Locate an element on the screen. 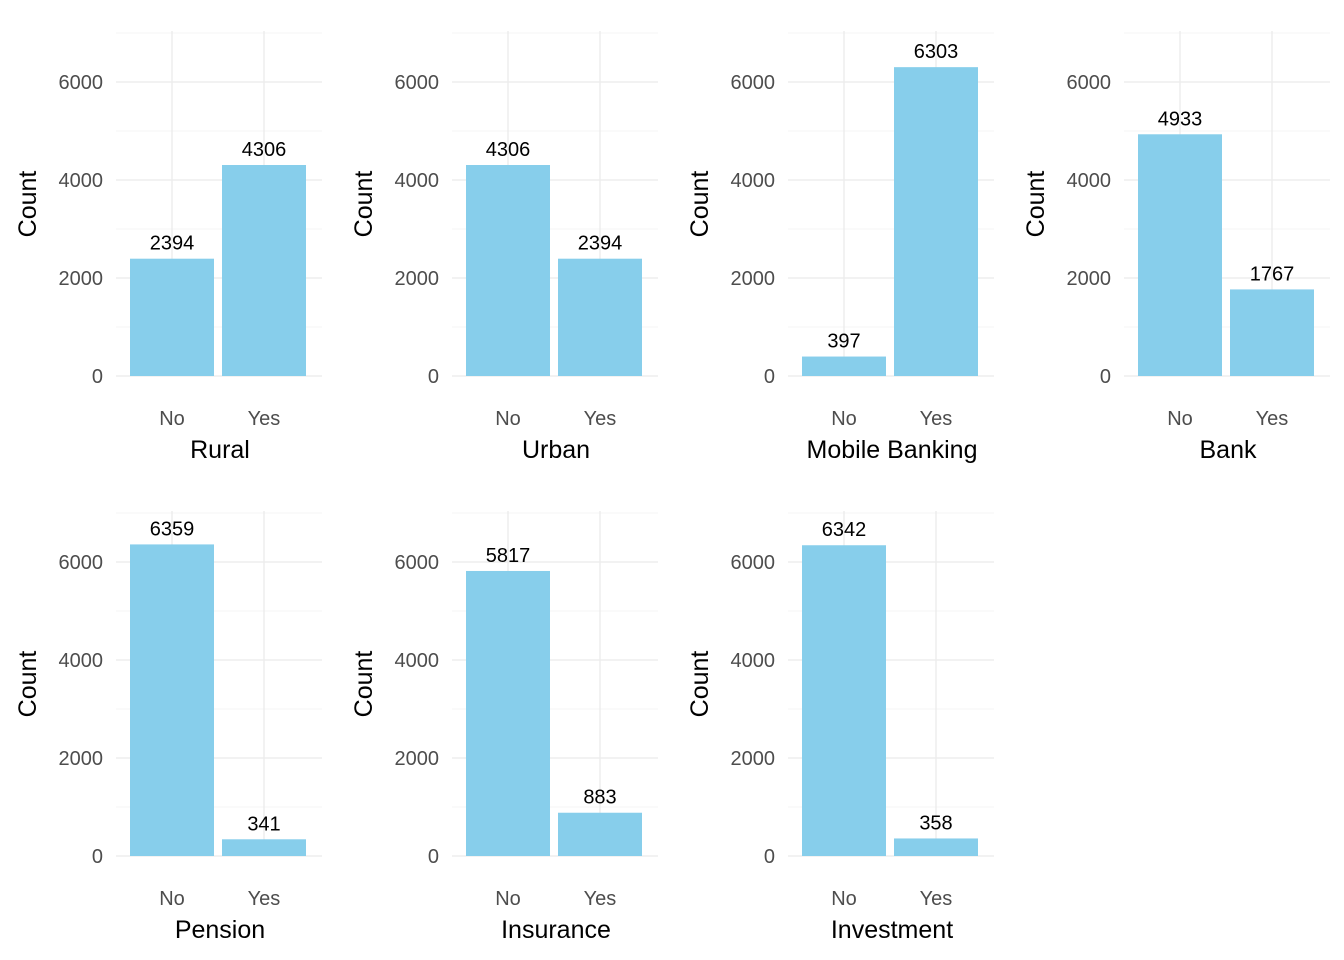 The image size is (1344, 960). panel-pension: 0 2000 4000 6000 6359 No 341 Yes Pension Count is located at coordinates (168, 727).